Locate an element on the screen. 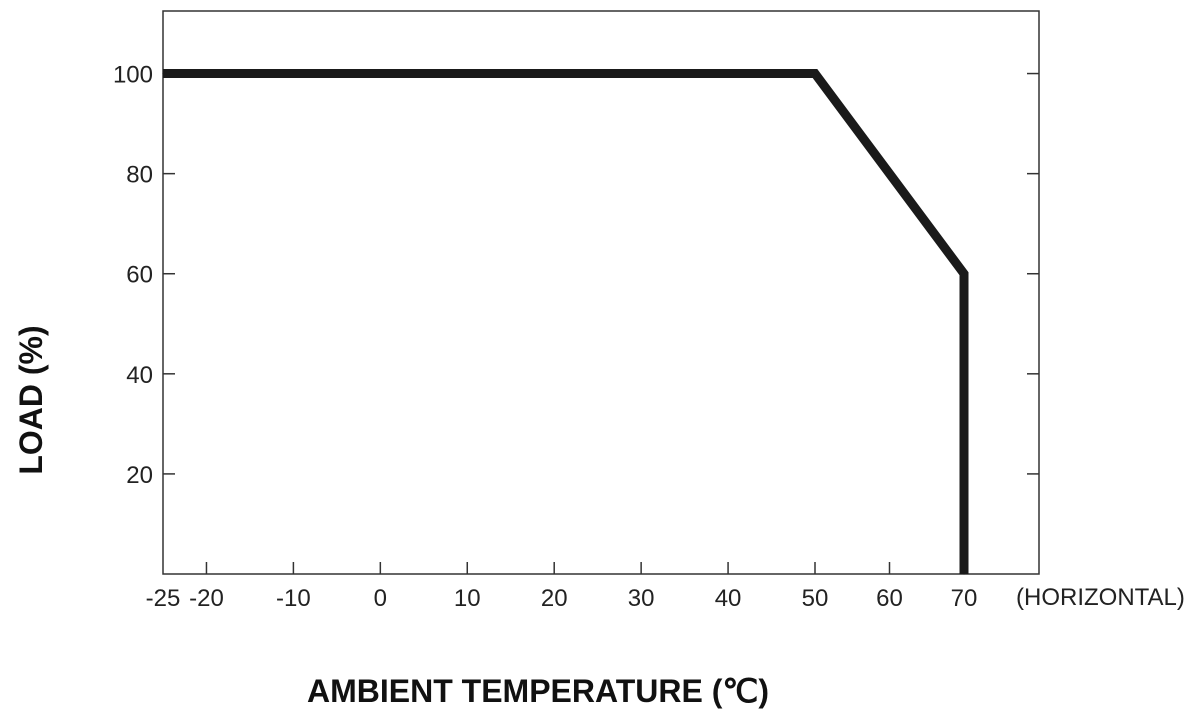 Image resolution: width=1196 pixels, height=721 pixels. x-tick-label: -25 is located at coordinates (163, 598).